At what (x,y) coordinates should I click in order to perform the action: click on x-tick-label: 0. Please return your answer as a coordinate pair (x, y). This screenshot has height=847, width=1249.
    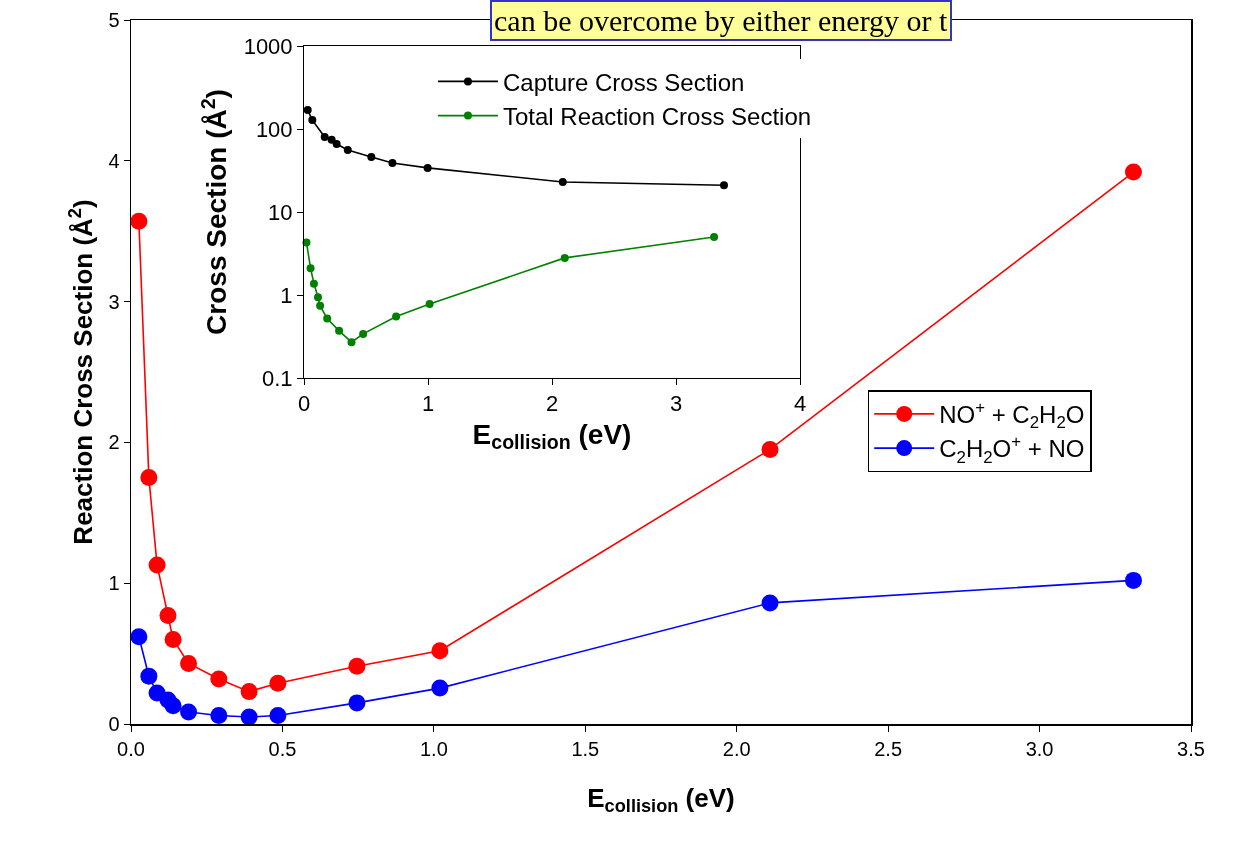
    Looking at the image, I should click on (304, 404).